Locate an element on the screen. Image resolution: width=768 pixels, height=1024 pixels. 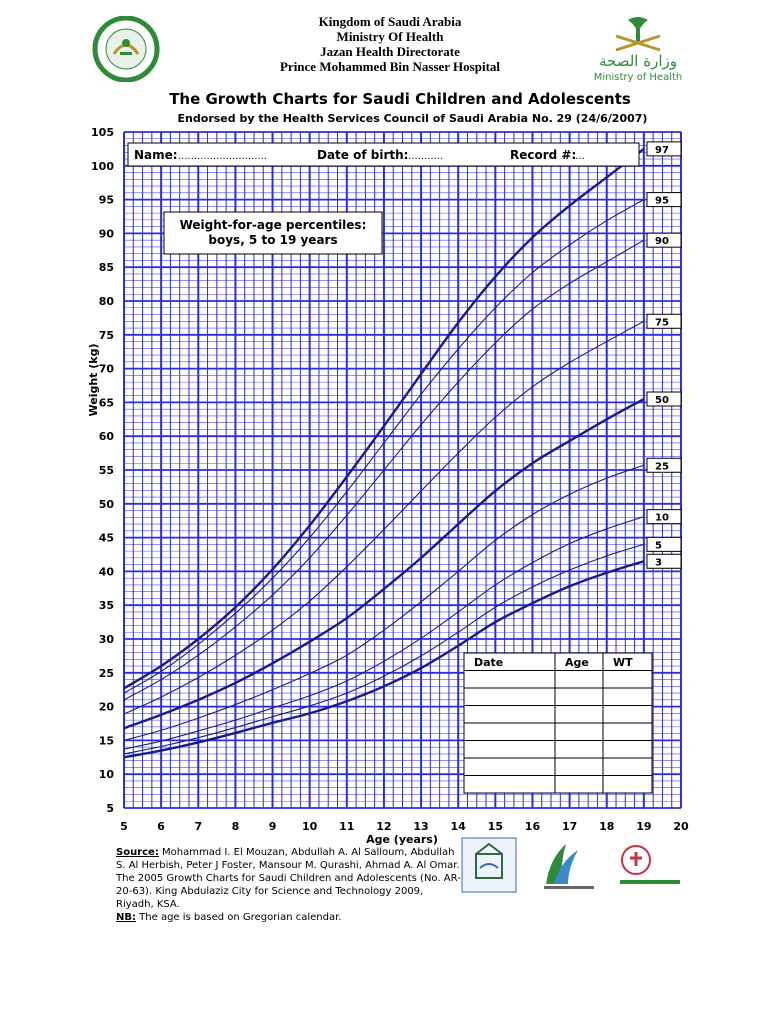
header-line-hospital: Prince Mohammed Bin Nasser Hospital is located at coordinates (390, 66).